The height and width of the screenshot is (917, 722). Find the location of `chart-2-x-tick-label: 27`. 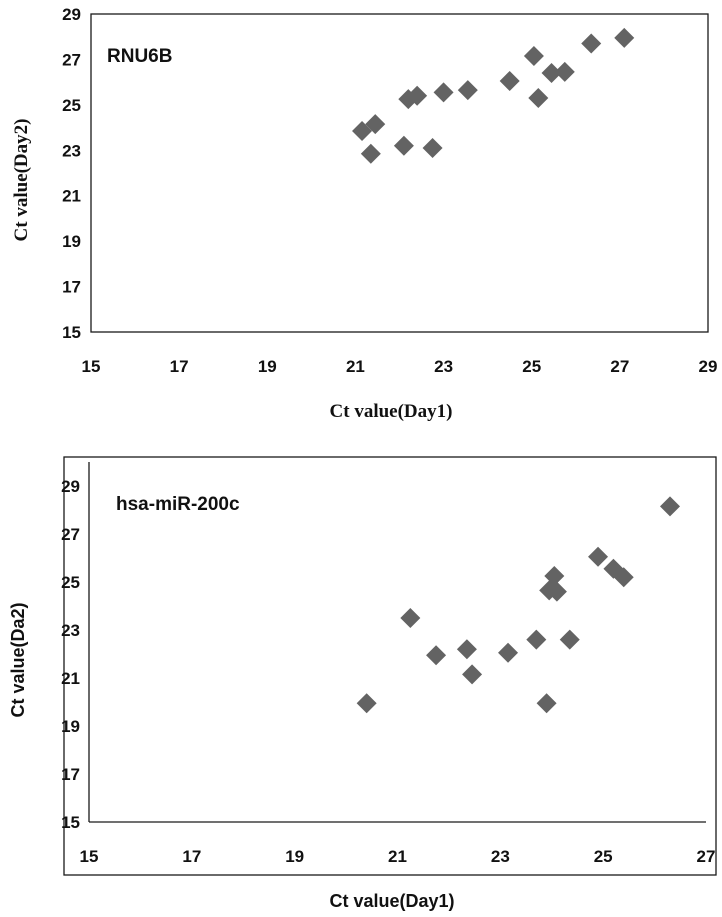

chart-2-x-tick-label: 27 is located at coordinates (706, 856).